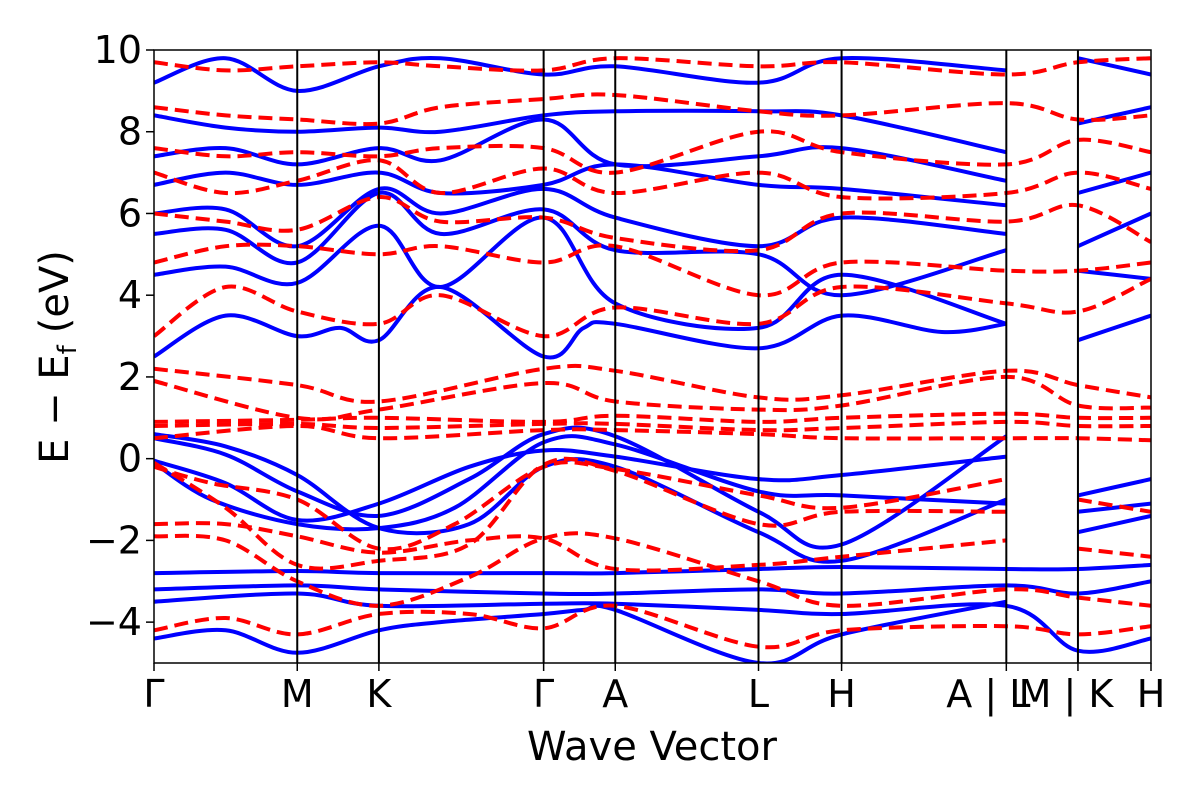 The height and width of the screenshot is (800, 1200). I want to click on y-axis-label-unit: (eV), so click(55, 291).